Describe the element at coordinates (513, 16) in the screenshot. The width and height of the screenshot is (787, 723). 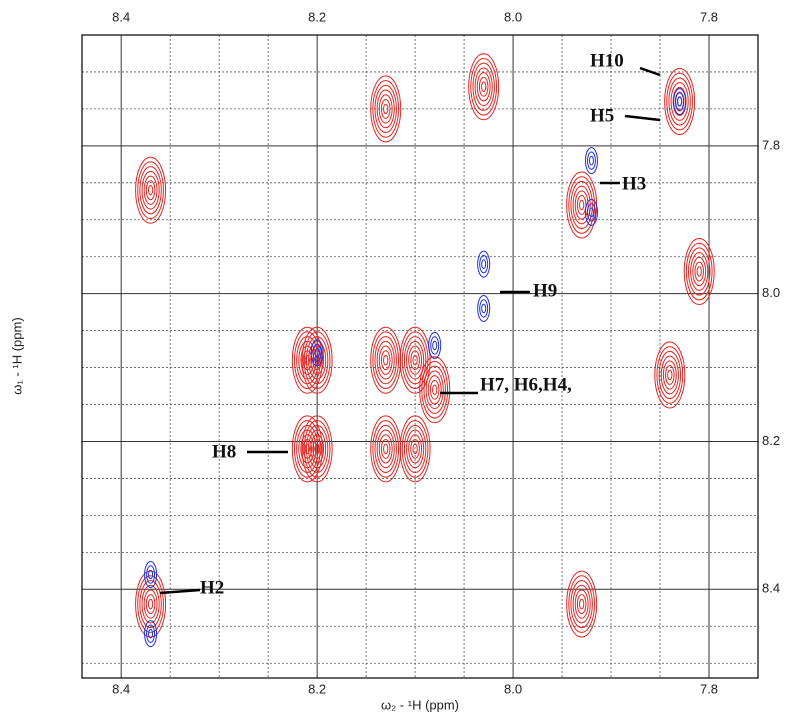
I see `x-tick-label: 8.0` at that location.